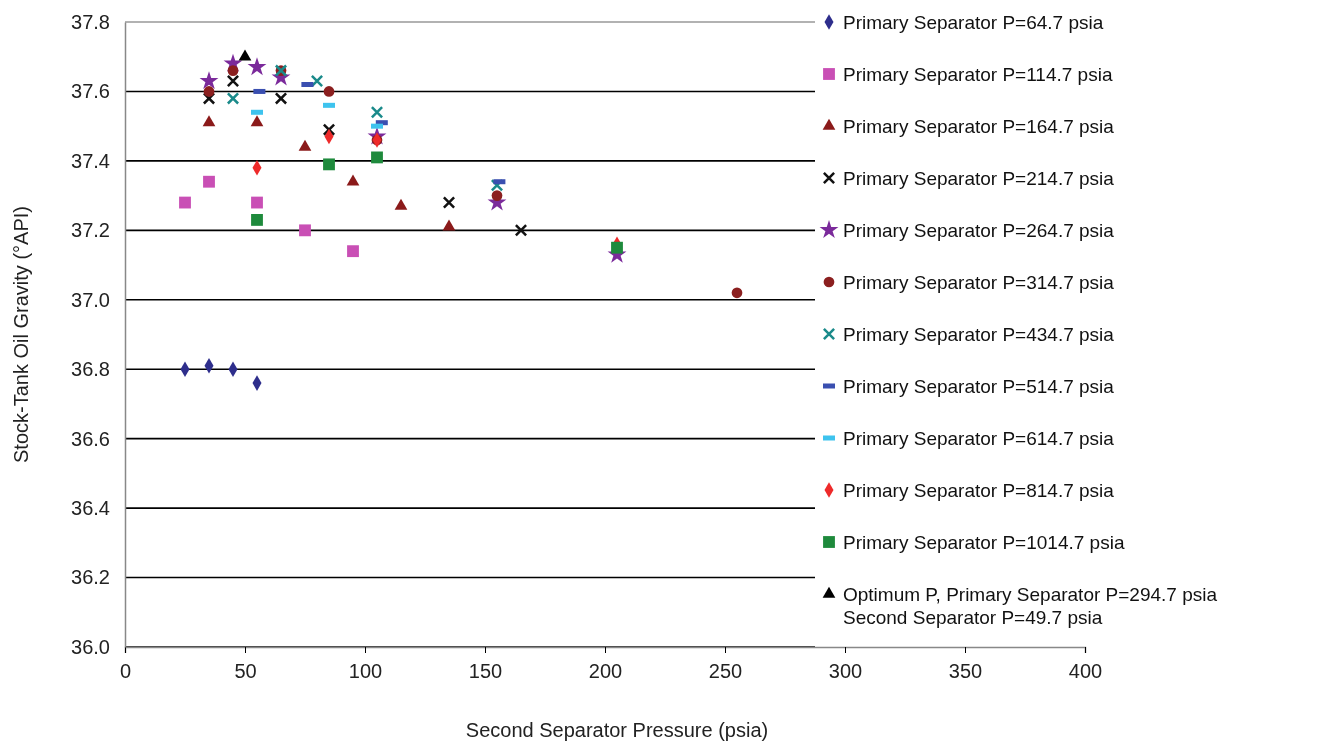 The image size is (1339, 743). Describe the element at coordinates (979, 178) in the screenshot. I see `legend-label: Primary Separator P=214.7 psia` at that location.